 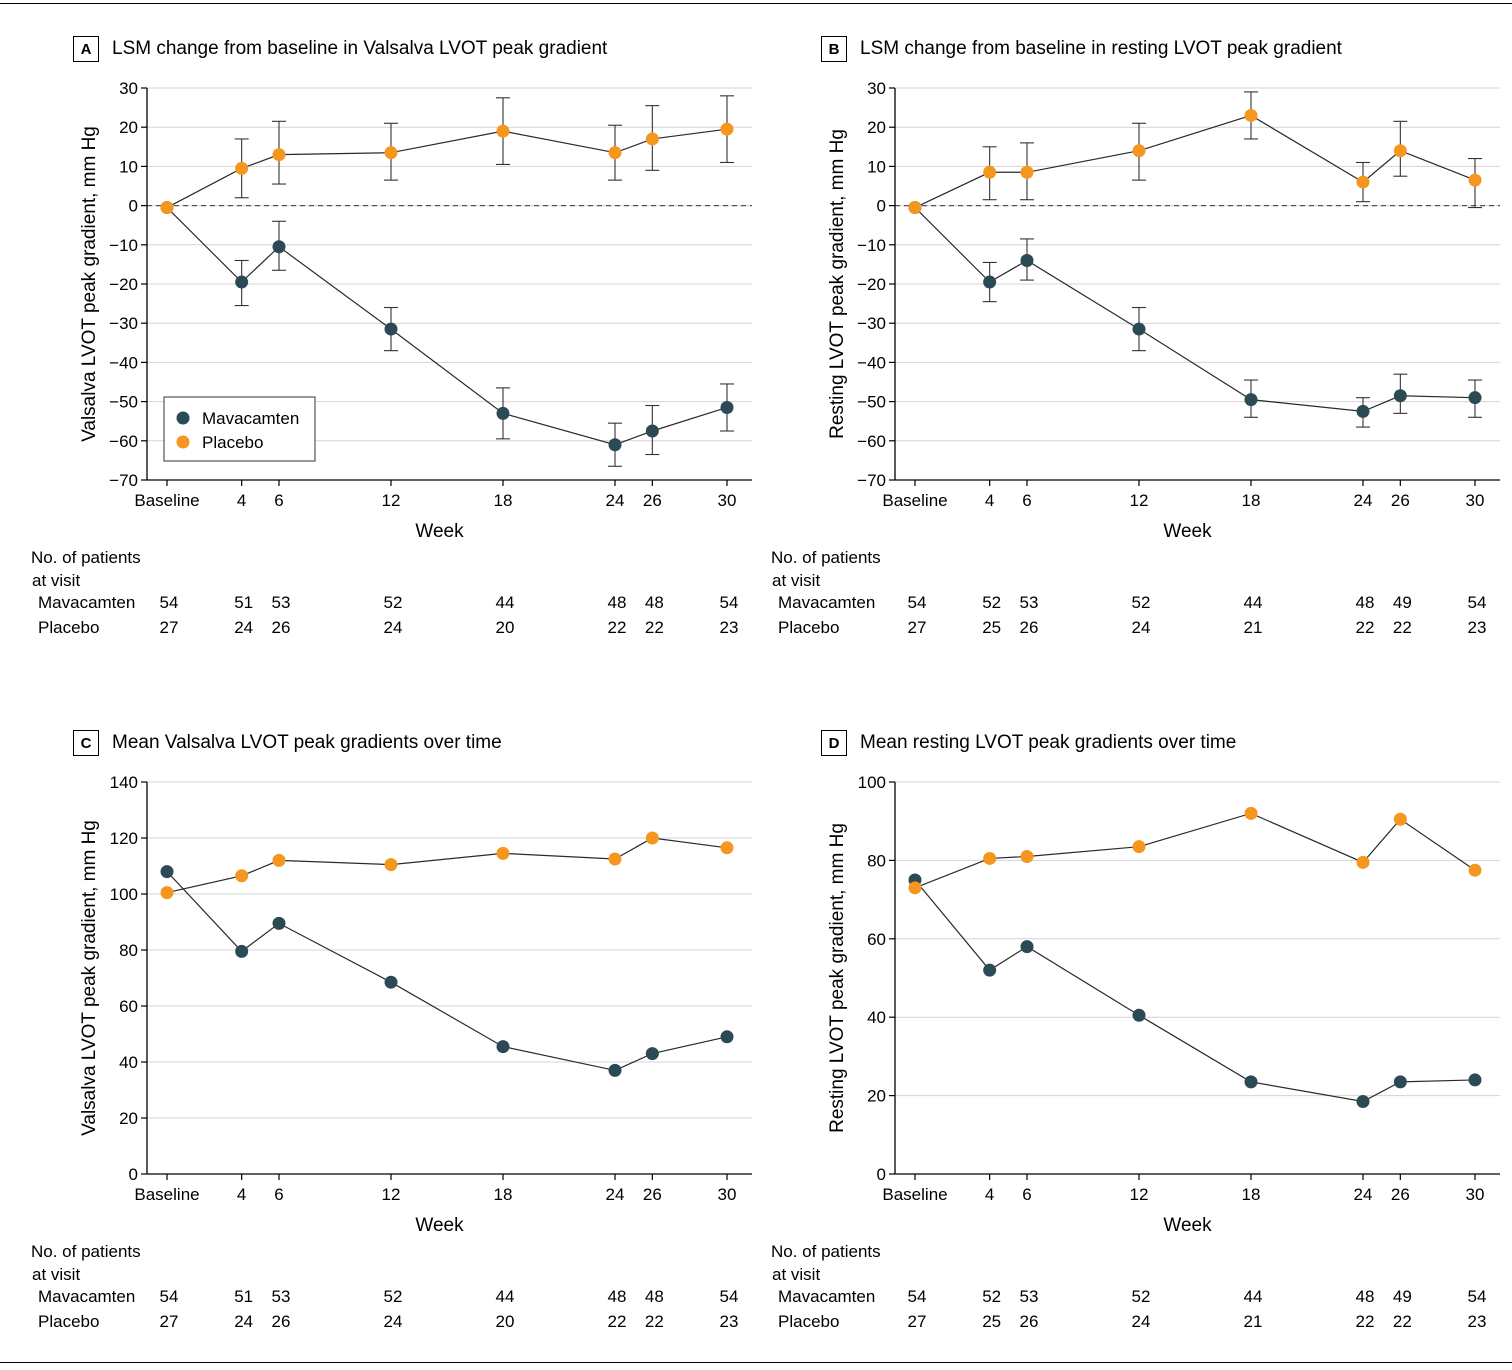 I want to click on y-tick-label: −70, so click(x=871, y=480).